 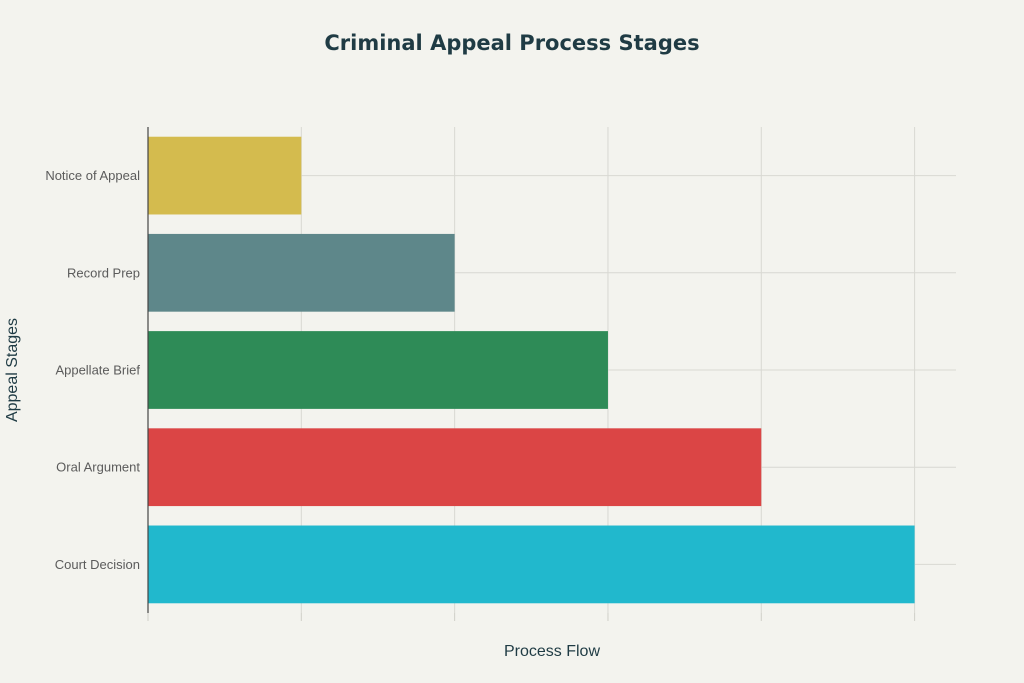 I want to click on x-axis-title: Process Flow, so click(x=552, y=651).